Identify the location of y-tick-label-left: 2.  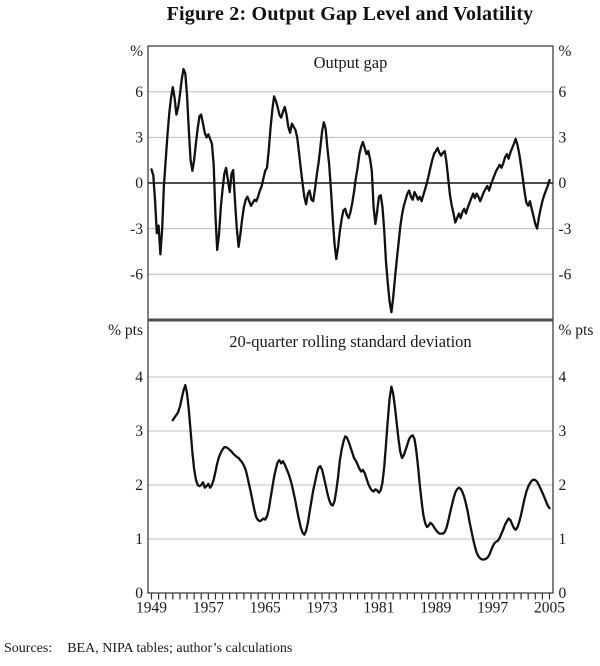
(139, 485).